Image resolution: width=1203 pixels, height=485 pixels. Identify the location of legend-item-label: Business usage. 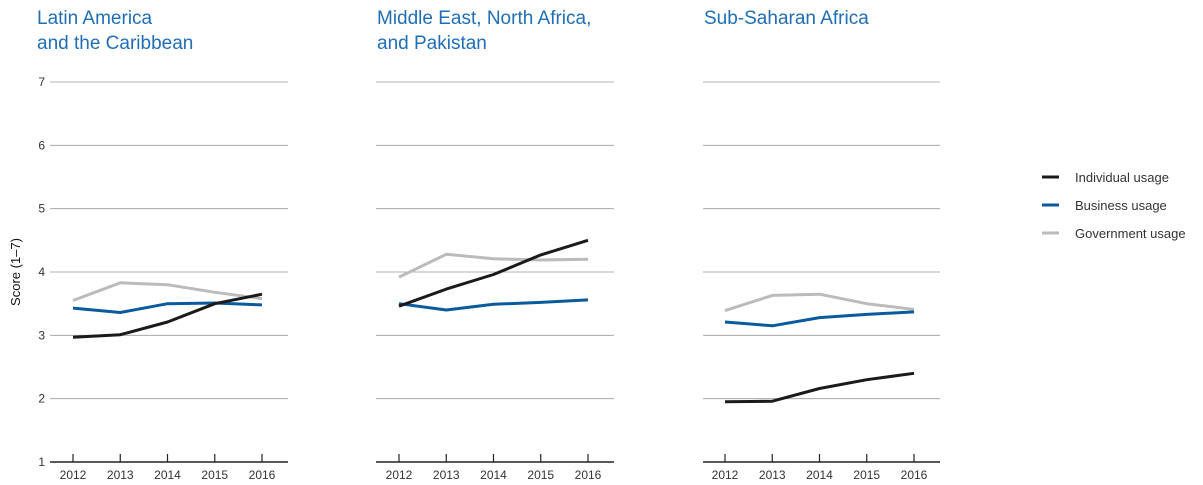
(1121, 205).